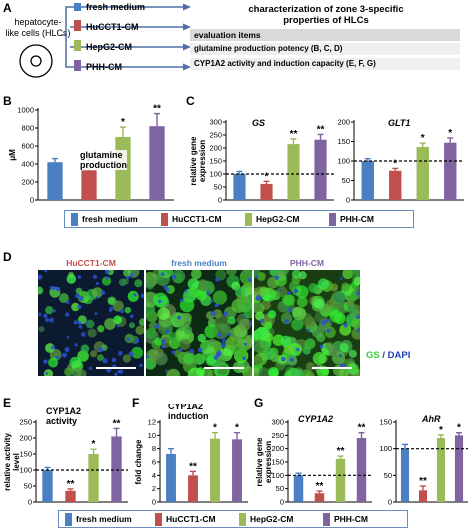  I want to click on y-axis-label-line: expression, so click(202, 161).